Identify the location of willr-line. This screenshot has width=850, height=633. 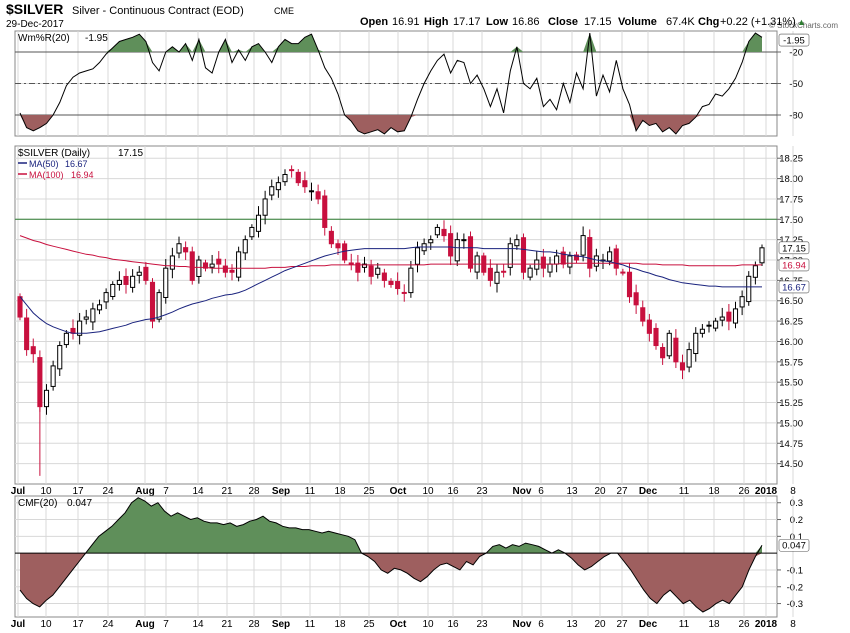
(391, 83).